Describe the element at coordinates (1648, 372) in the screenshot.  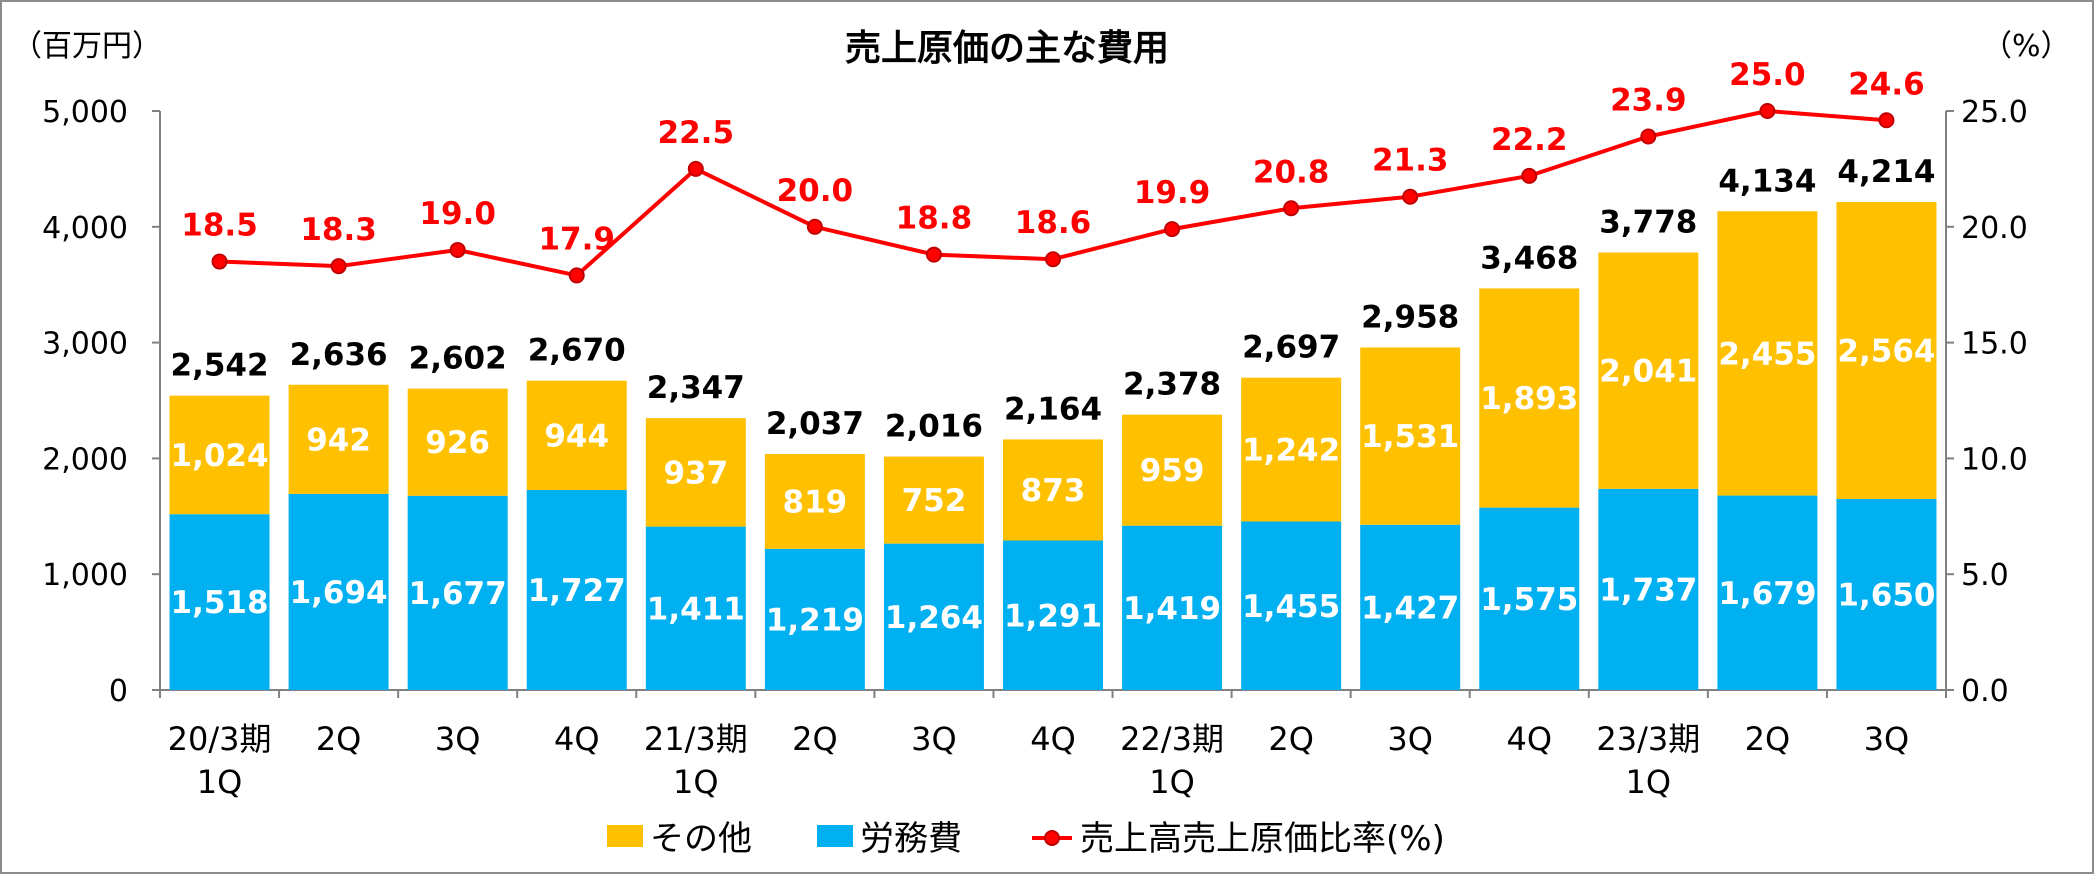
I see `bar-label-other: 2,041` at that location.